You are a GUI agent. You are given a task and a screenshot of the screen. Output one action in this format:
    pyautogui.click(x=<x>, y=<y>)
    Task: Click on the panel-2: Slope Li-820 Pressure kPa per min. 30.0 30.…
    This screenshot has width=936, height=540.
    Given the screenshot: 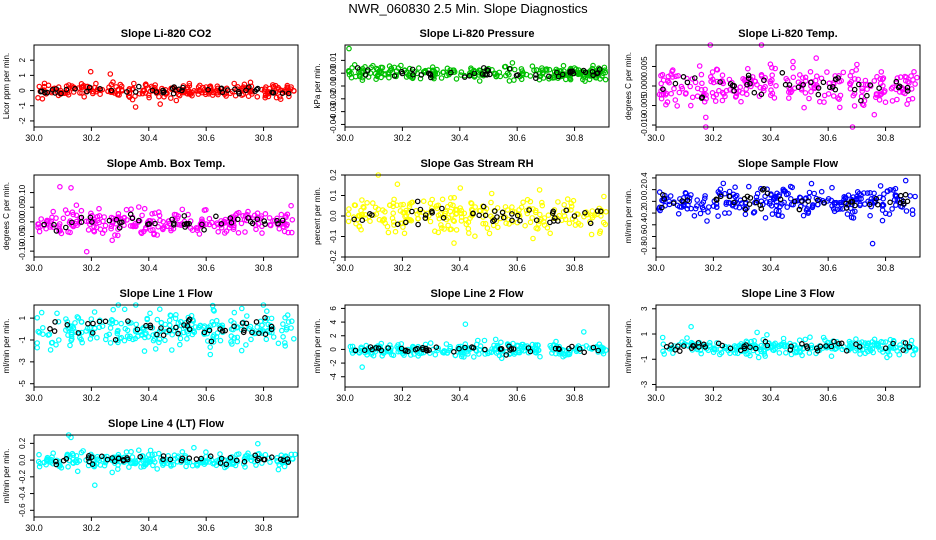 What is the action you would take?
    pyautogui.click(x=461, y=85)
    